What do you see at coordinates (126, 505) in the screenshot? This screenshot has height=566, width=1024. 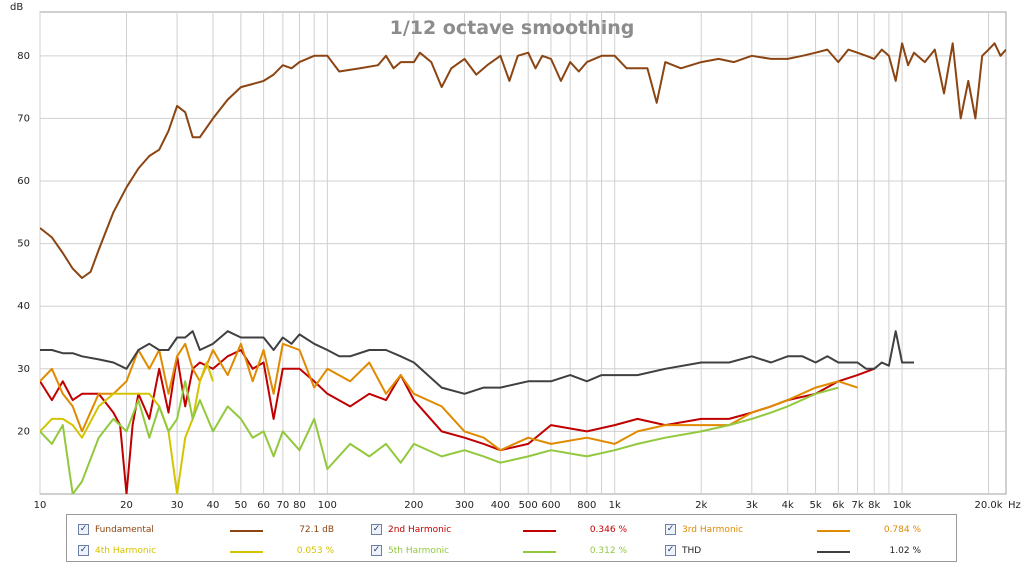 I see `x-tick-label: 20` at bounding box center [126, 505].